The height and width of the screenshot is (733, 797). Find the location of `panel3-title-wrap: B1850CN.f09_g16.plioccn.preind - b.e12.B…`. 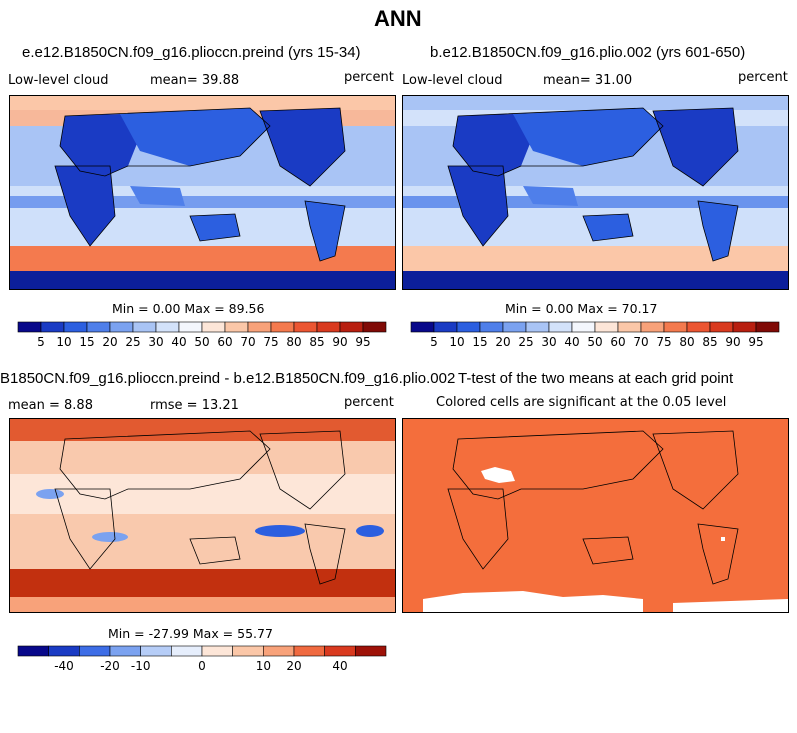

panel3-title-wrap: B1850CN.f09_g16.plioccn.preind - b.e12.B… is located at coordinates (229, 378).